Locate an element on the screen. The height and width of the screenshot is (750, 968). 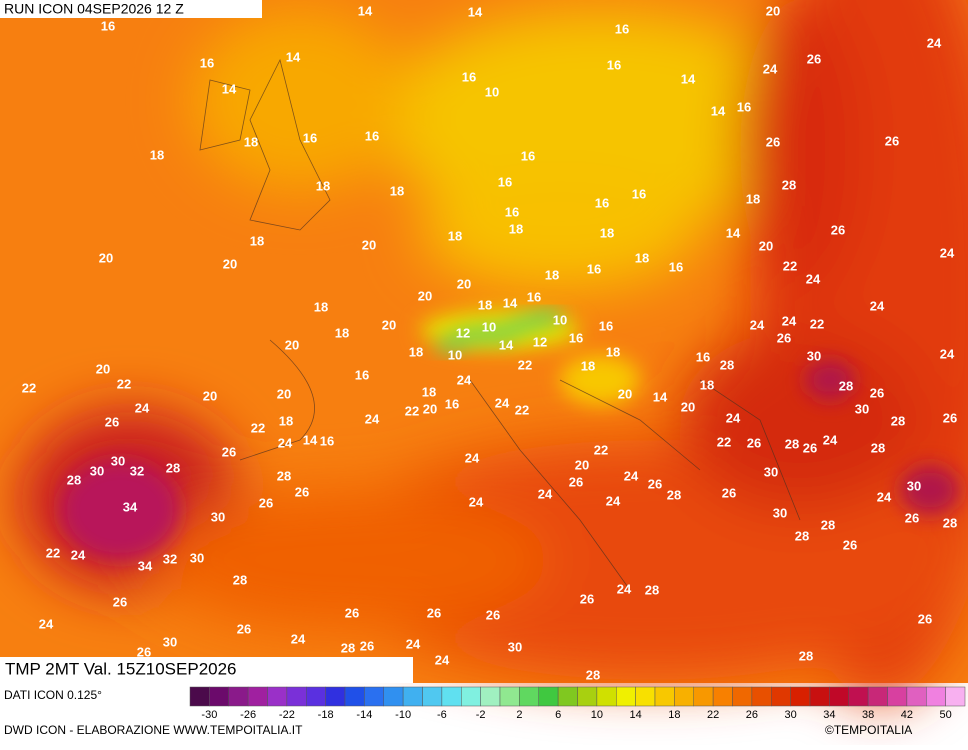
colorbar-tick-label: -26 is located at coordinates (248, 715).